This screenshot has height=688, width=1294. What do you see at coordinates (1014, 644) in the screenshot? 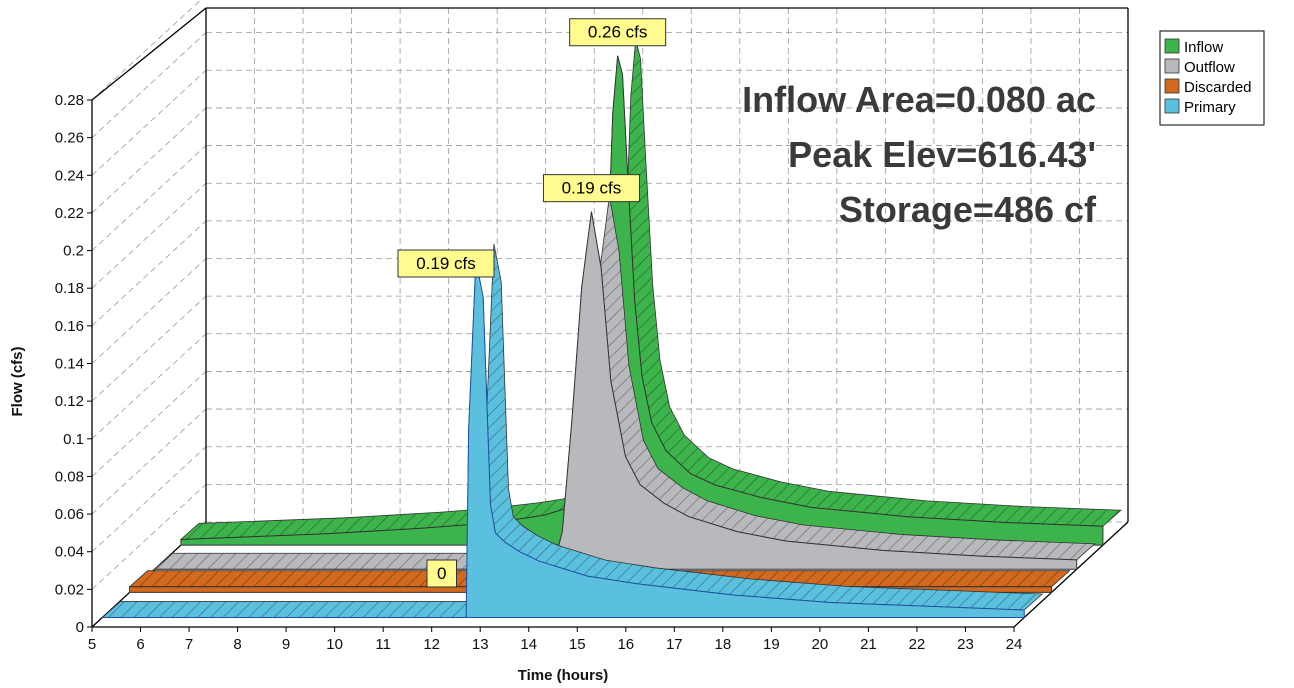
I see `x-tick-label: 24` at bounding box center [1014, 644].